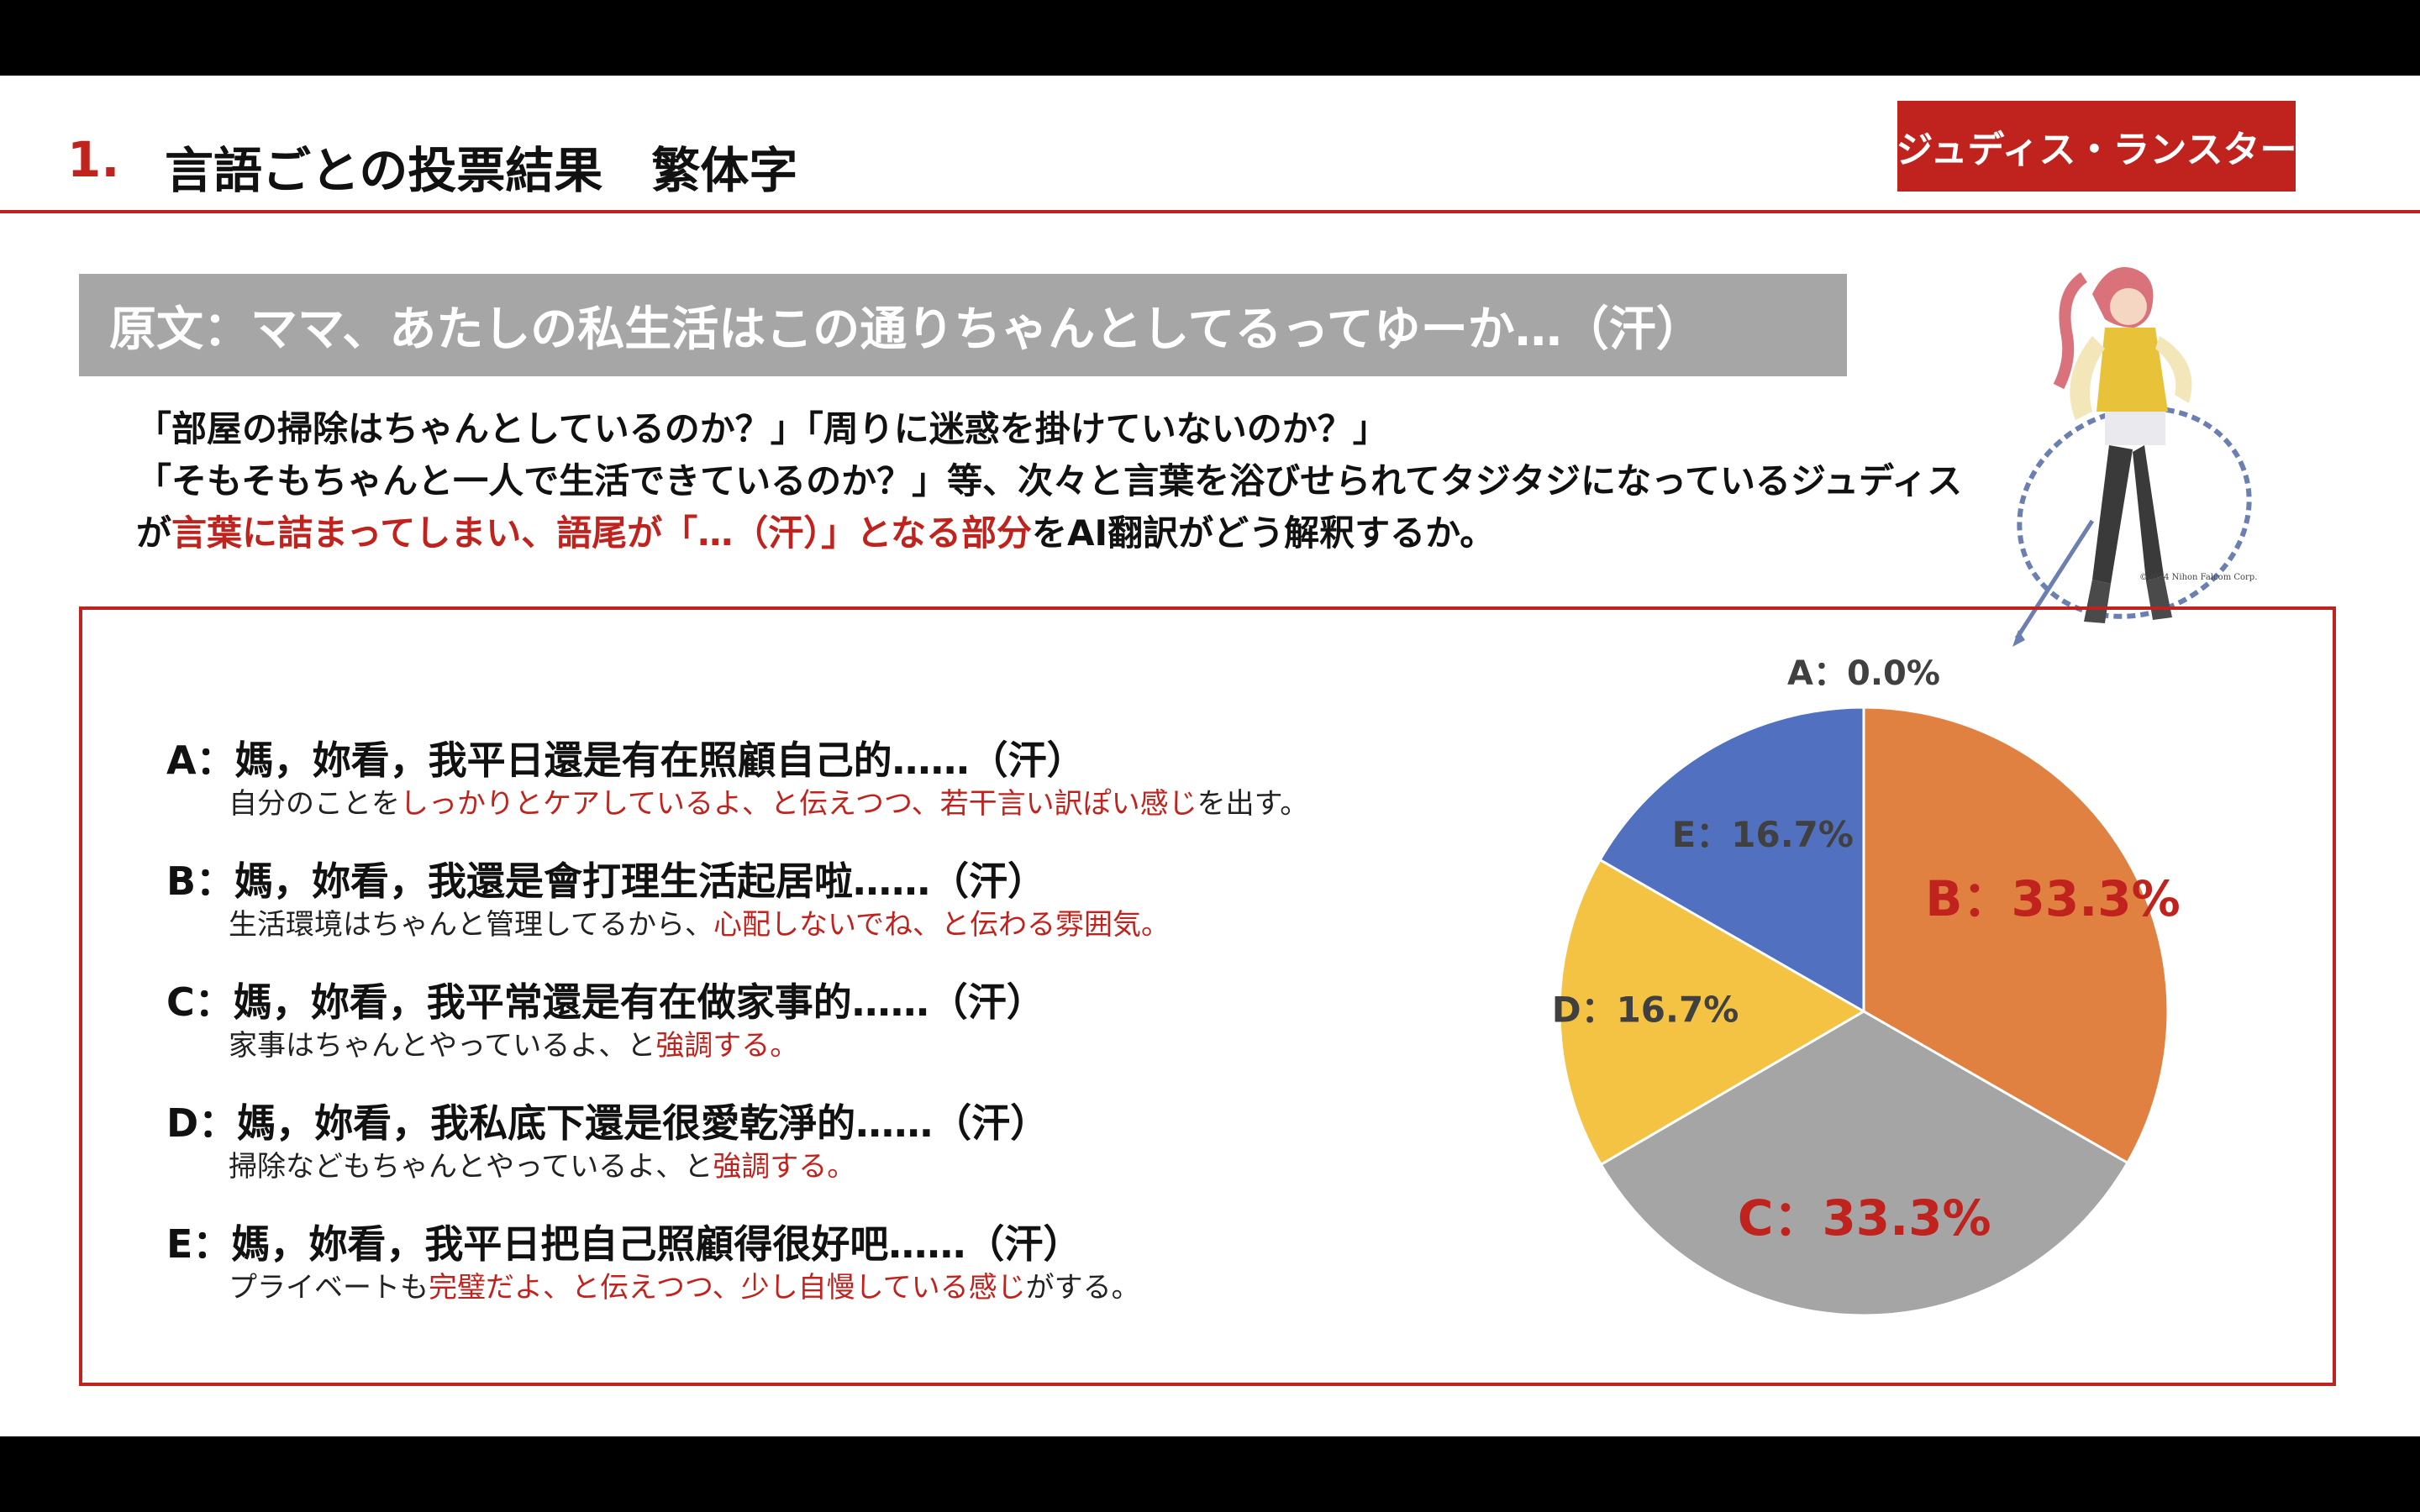 Image resolution: width=2420 pixels, height=1512 pixels. I want to click on pie-label-d: D：16.7%, so click(1646, 1009).